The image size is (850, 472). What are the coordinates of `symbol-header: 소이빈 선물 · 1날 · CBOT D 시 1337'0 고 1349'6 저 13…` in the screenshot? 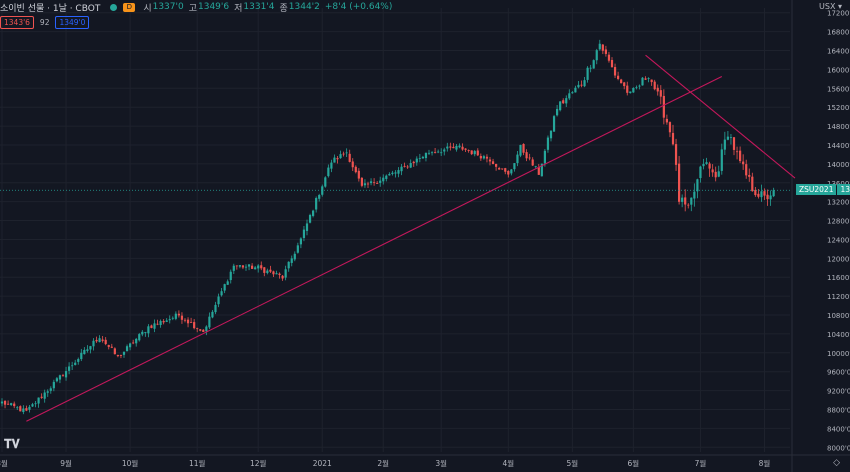 It's located at (198, 7).